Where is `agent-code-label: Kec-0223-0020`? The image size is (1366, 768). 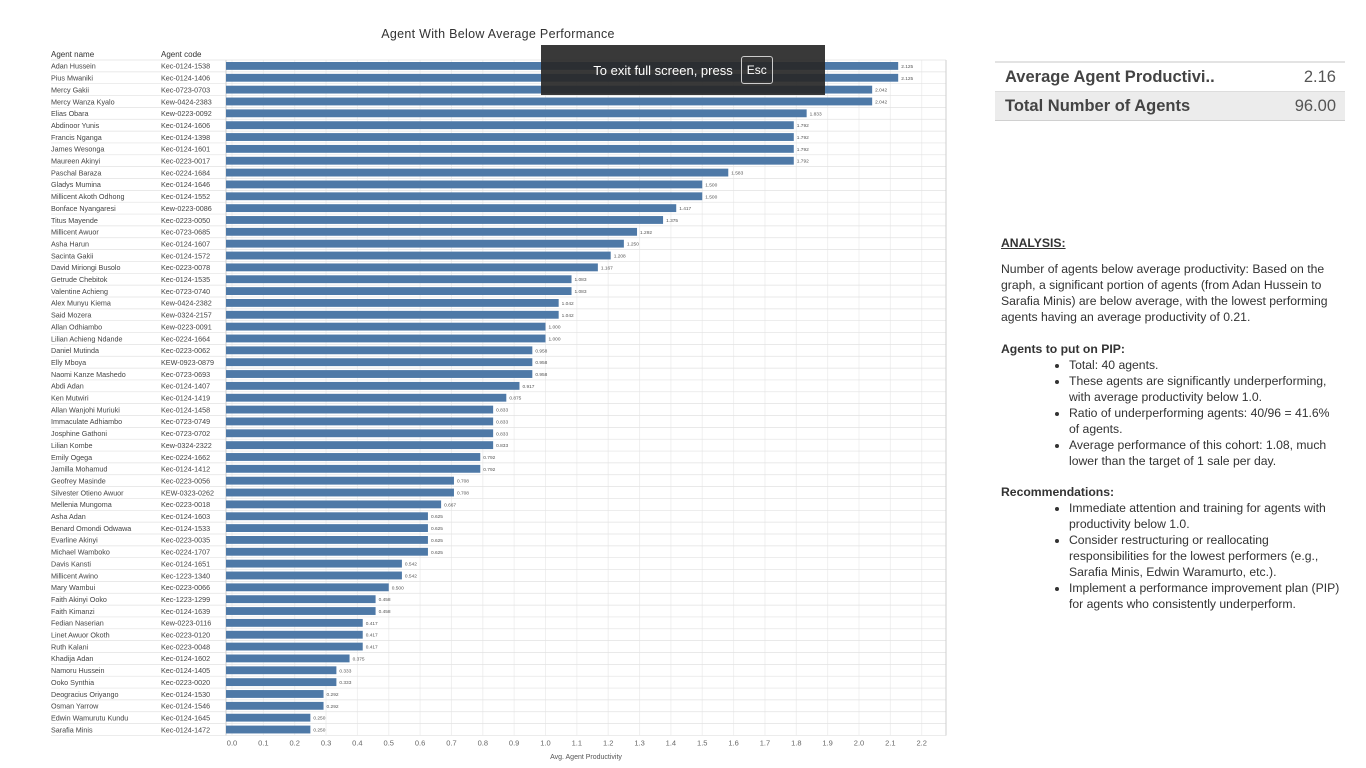
agent-code-label: Kec-0223-0020 is located at coordinates (185, 682).